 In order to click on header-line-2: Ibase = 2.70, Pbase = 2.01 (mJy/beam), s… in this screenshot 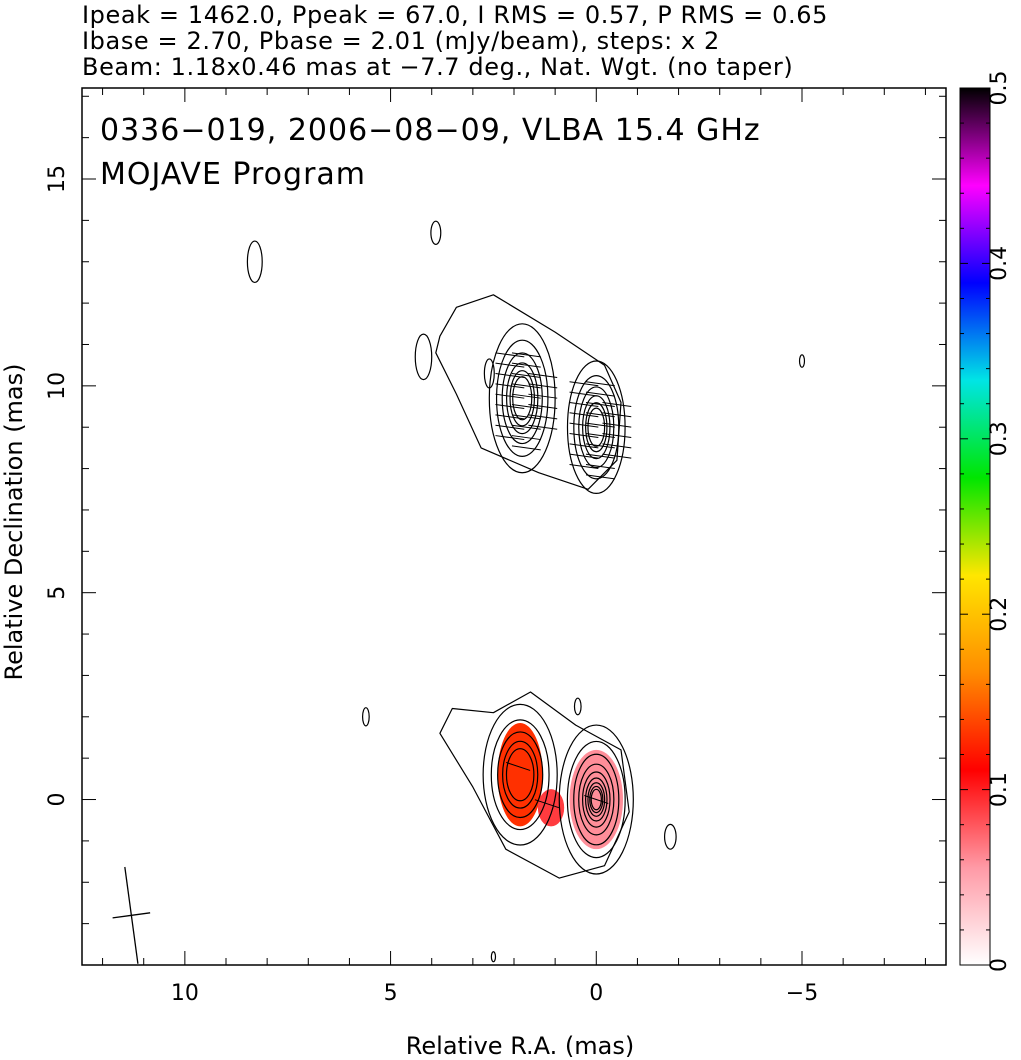, I will do `click(401, 41)`.